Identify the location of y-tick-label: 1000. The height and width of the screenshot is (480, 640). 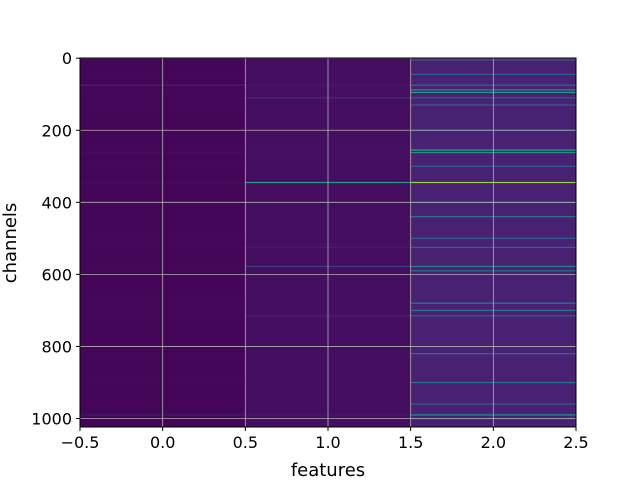
(51, 419).